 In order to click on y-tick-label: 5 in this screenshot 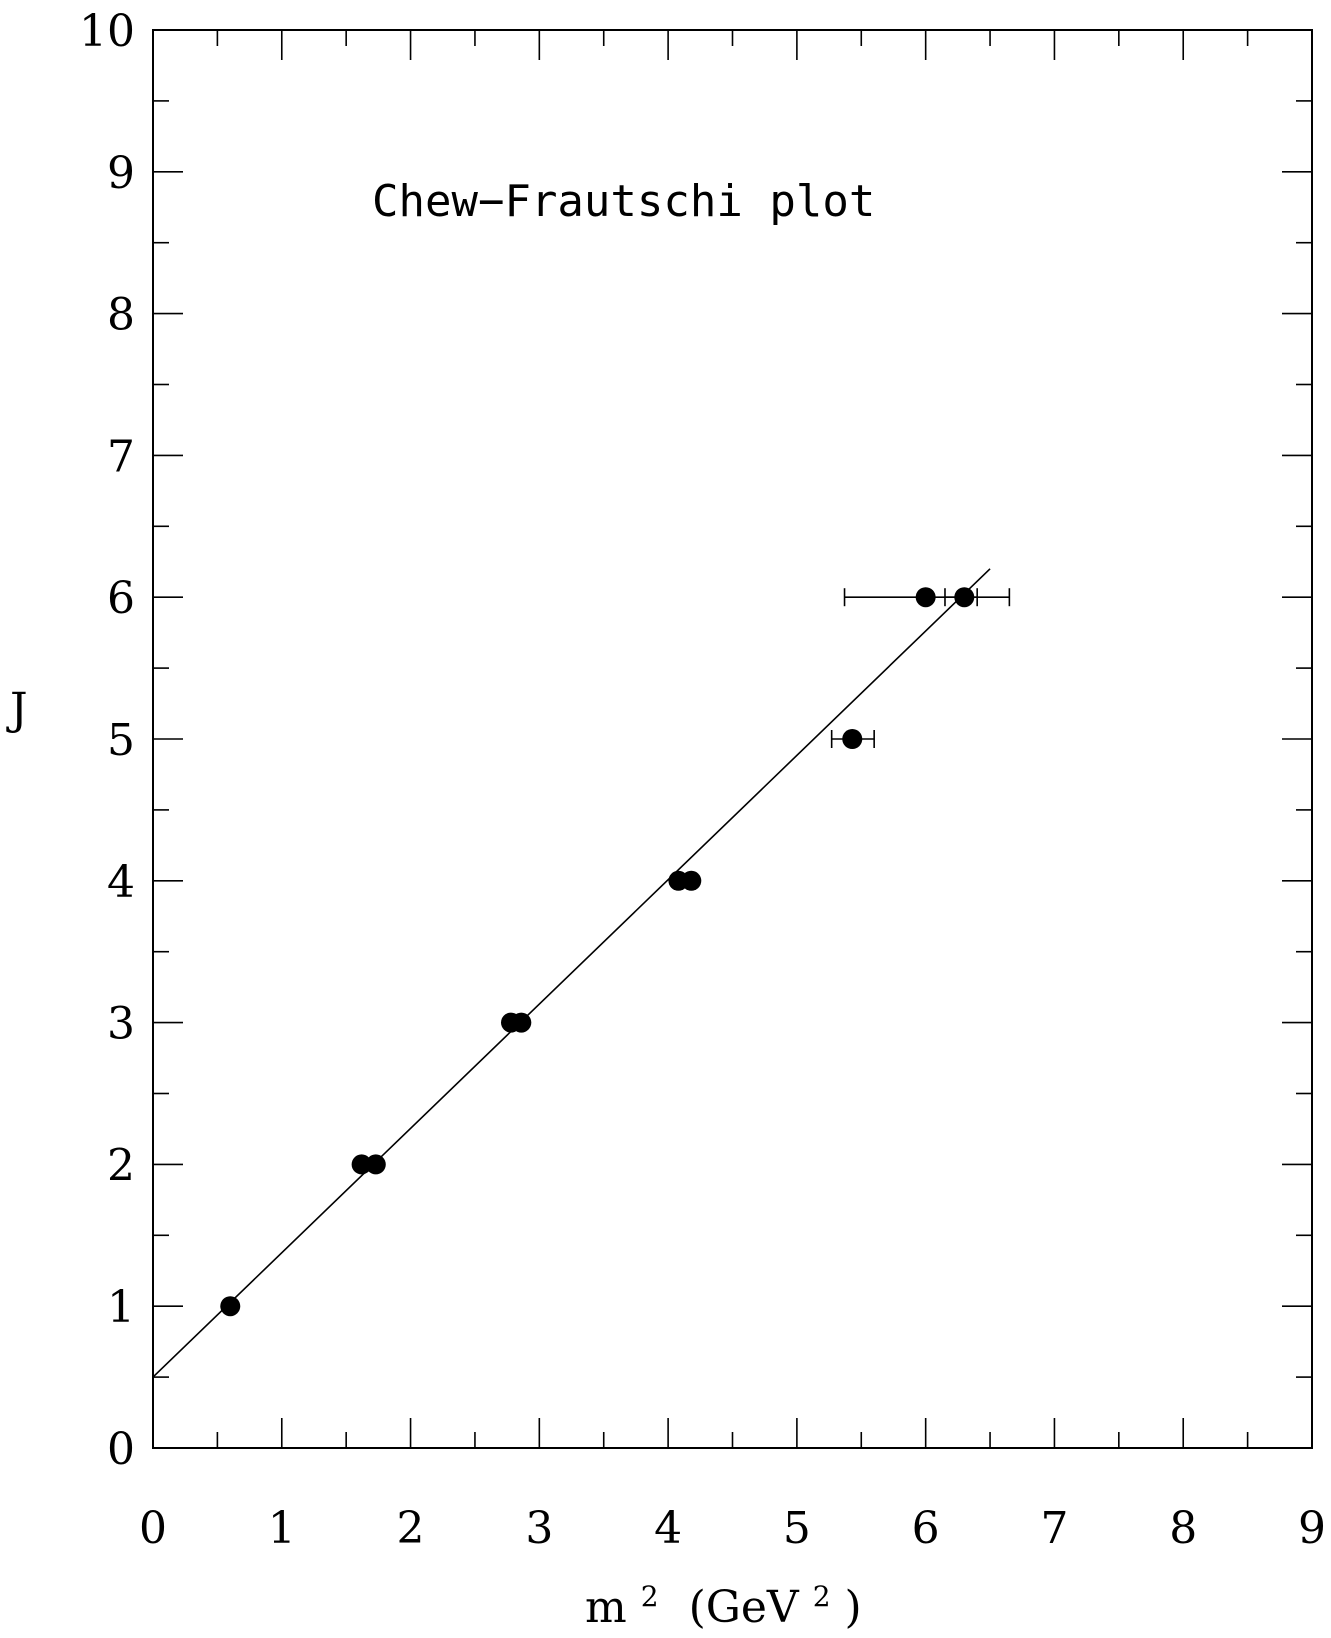, I will do `click(121, 740)`.